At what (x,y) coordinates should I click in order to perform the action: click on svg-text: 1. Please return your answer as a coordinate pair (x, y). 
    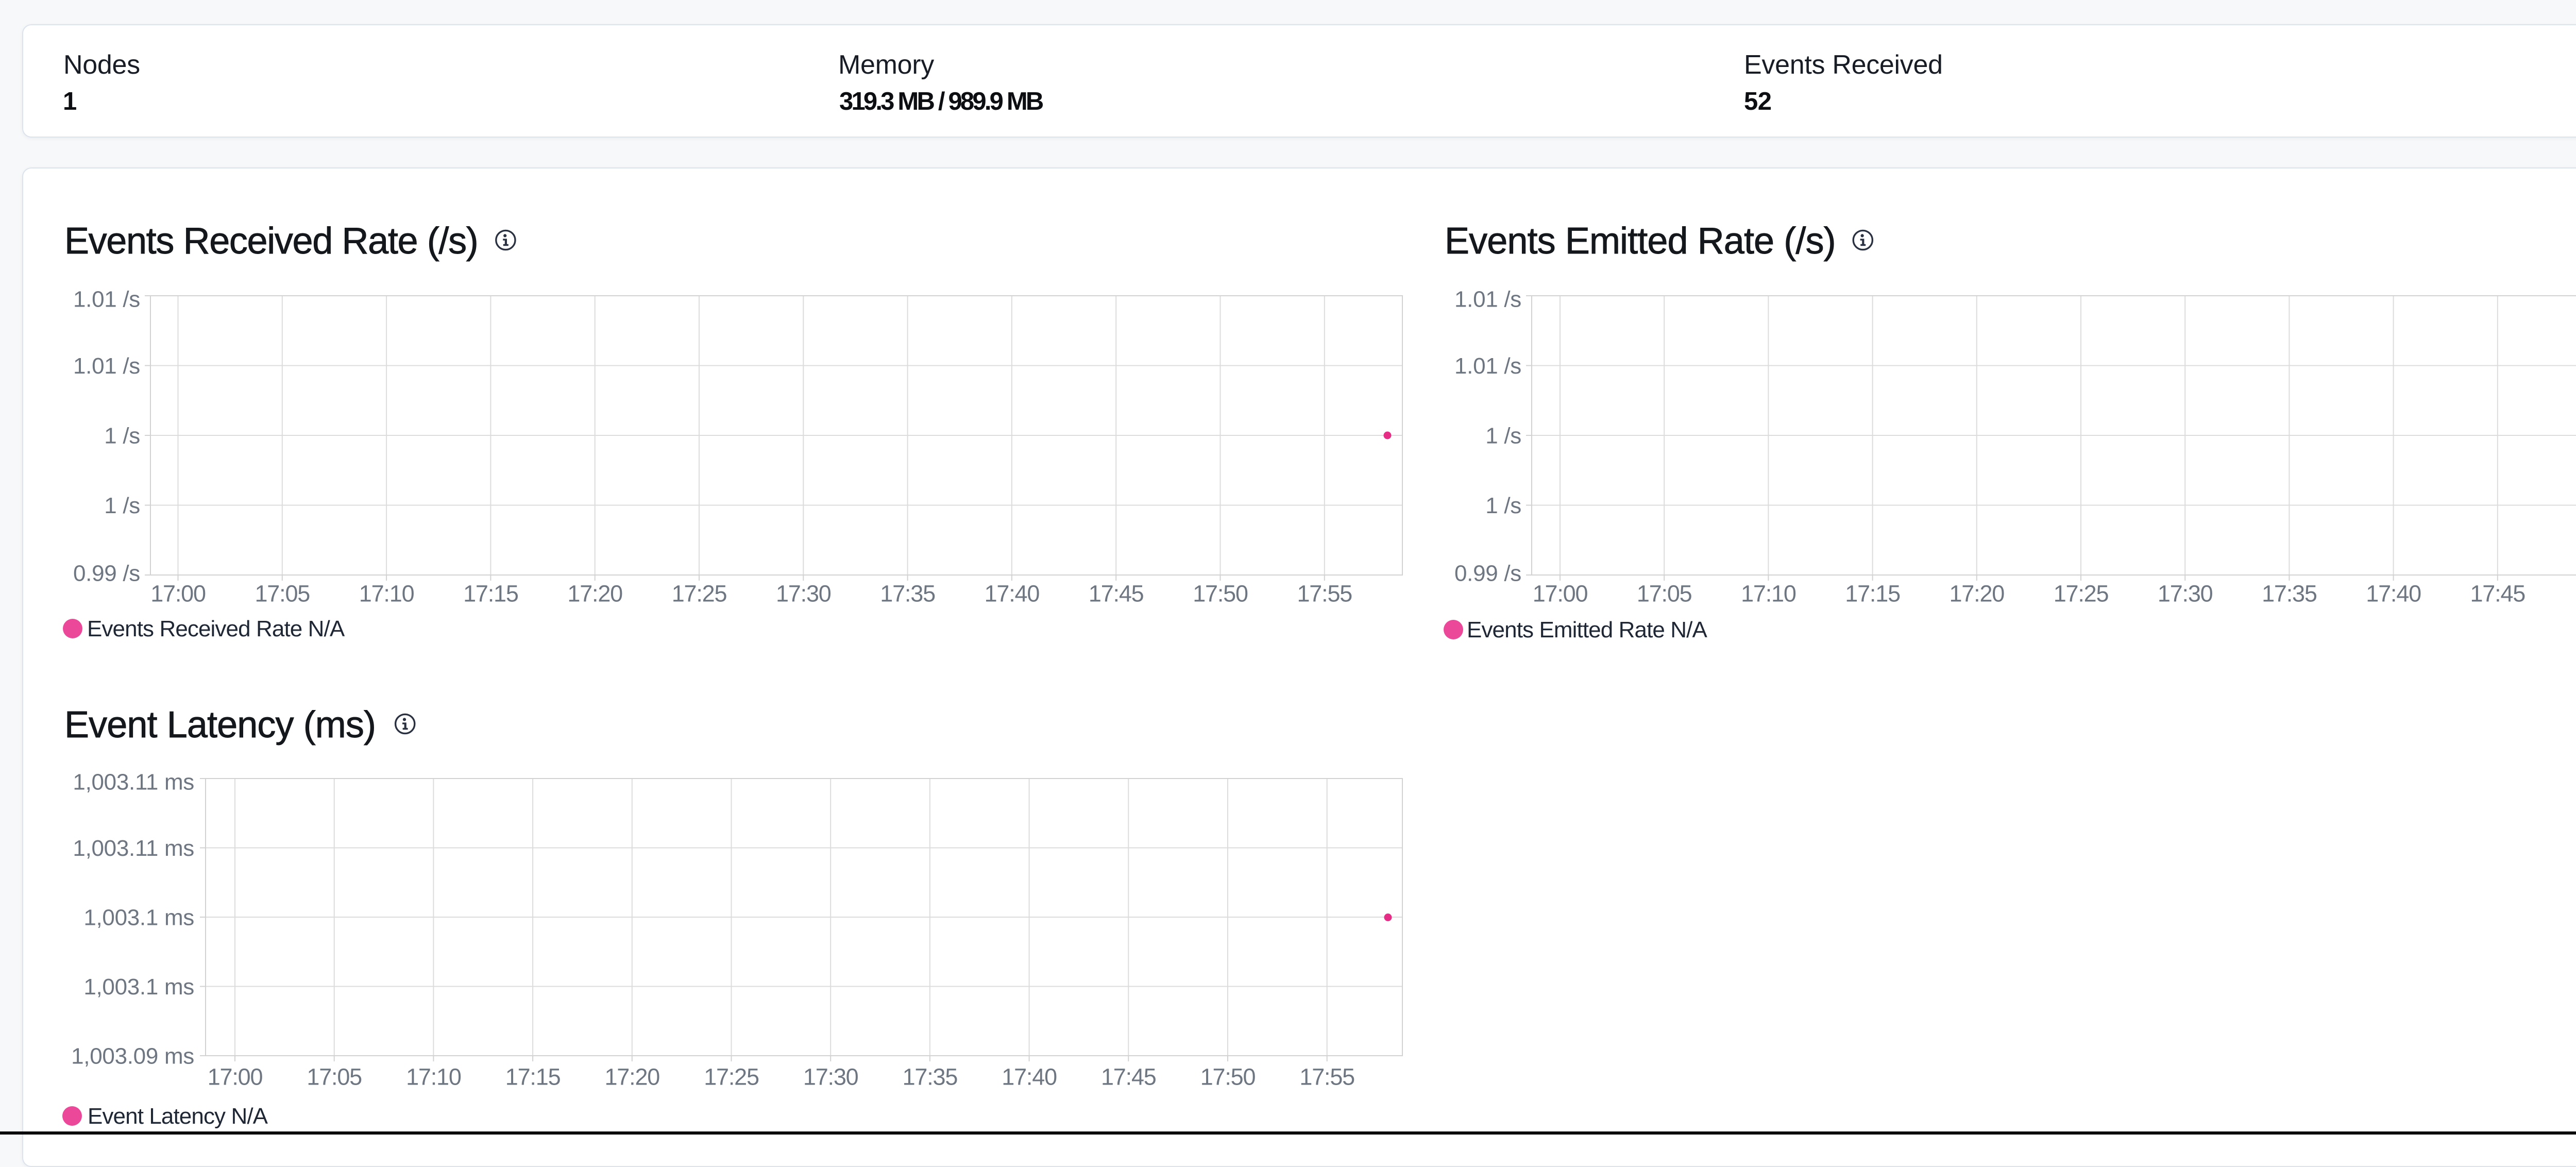
    Looking at the image, I should click on (70, 101).